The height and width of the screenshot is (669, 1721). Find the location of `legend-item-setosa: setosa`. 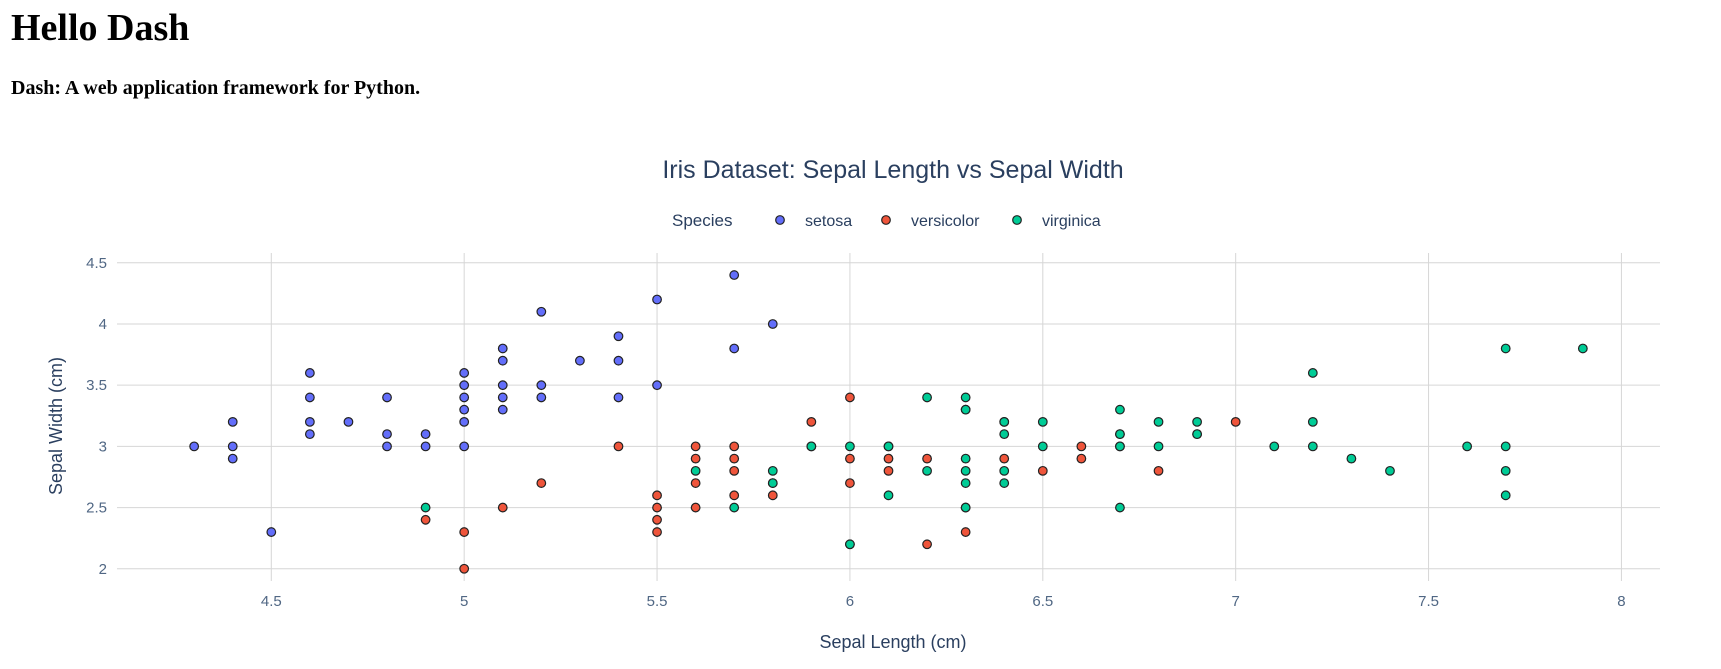

legend-item-setosa: setosa is located at coordinates (814, 221).